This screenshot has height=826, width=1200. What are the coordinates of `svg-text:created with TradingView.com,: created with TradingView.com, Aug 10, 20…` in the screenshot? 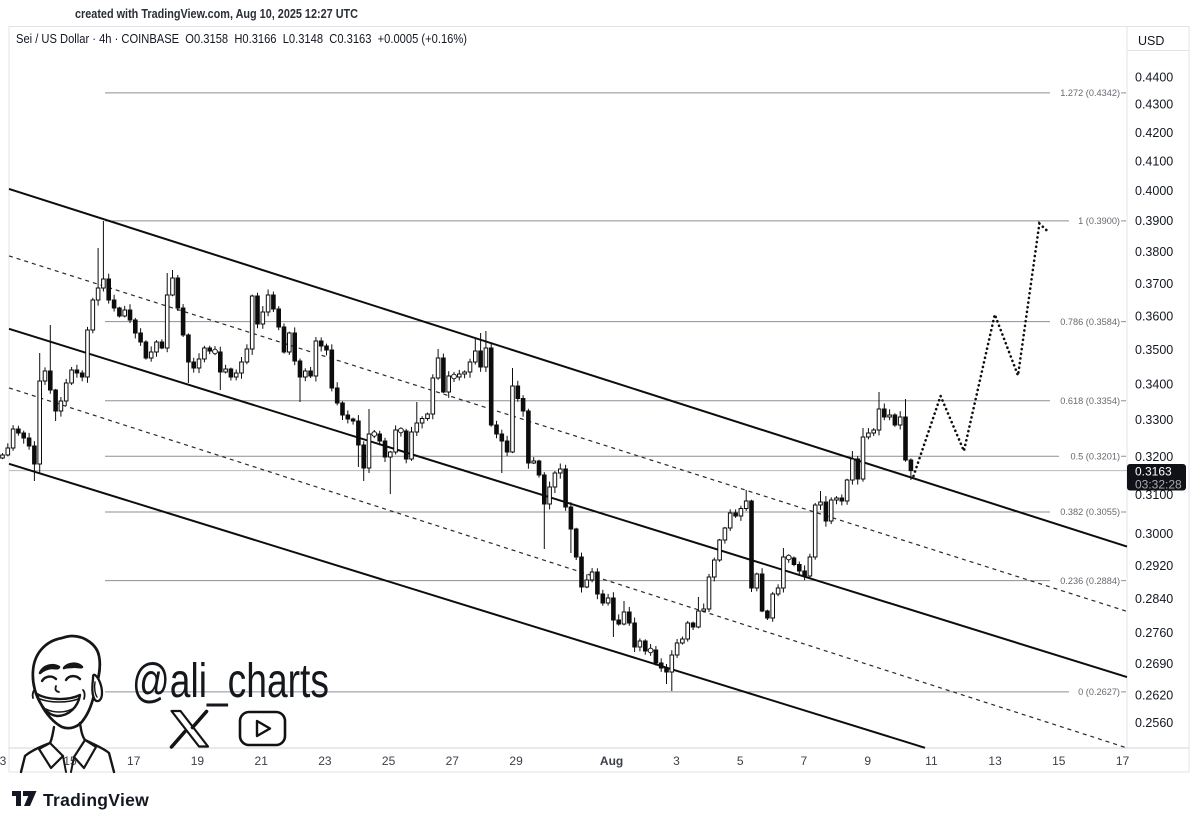 It's located at (216, 14).